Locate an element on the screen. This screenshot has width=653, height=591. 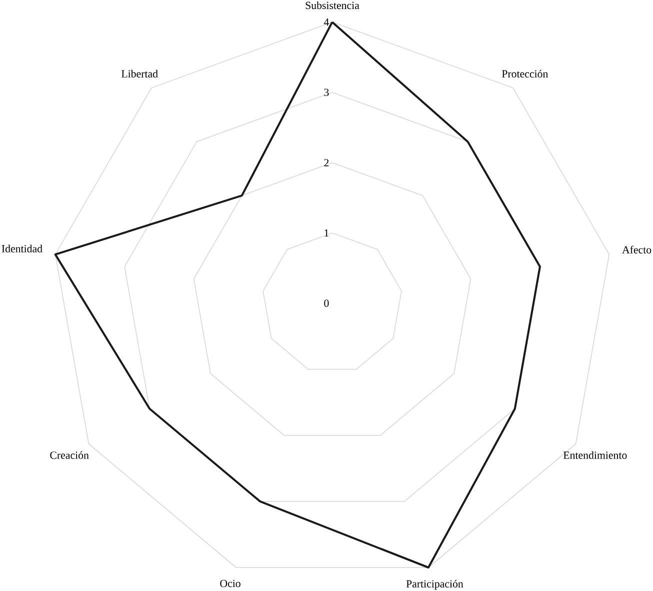
spoke-label: Entendimiento is located at coordinates (595, 455).